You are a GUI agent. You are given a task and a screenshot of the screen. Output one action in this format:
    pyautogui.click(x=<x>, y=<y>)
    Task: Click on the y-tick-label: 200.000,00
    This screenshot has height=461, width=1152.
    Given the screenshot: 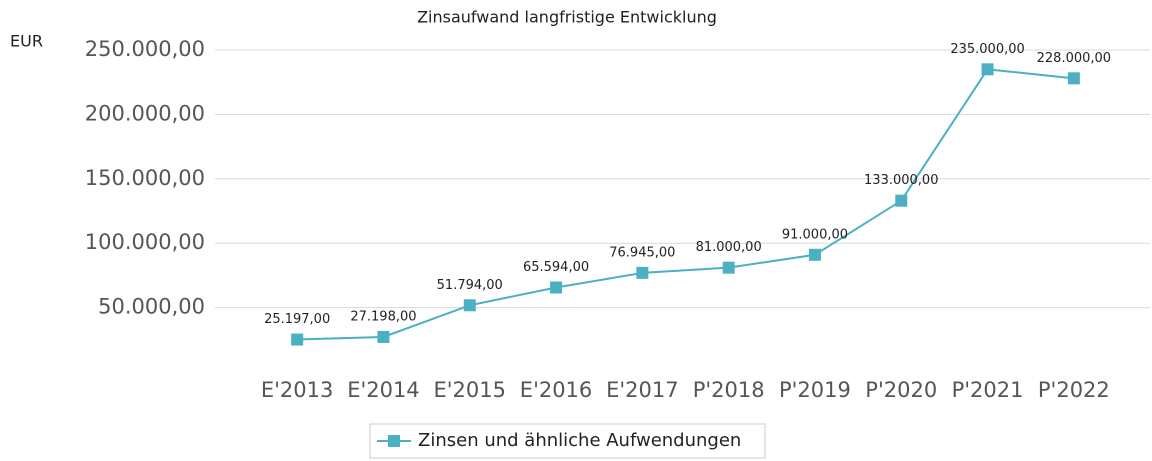 What is the action you would take?
    pyautogui.click(x=145, y=113)
    